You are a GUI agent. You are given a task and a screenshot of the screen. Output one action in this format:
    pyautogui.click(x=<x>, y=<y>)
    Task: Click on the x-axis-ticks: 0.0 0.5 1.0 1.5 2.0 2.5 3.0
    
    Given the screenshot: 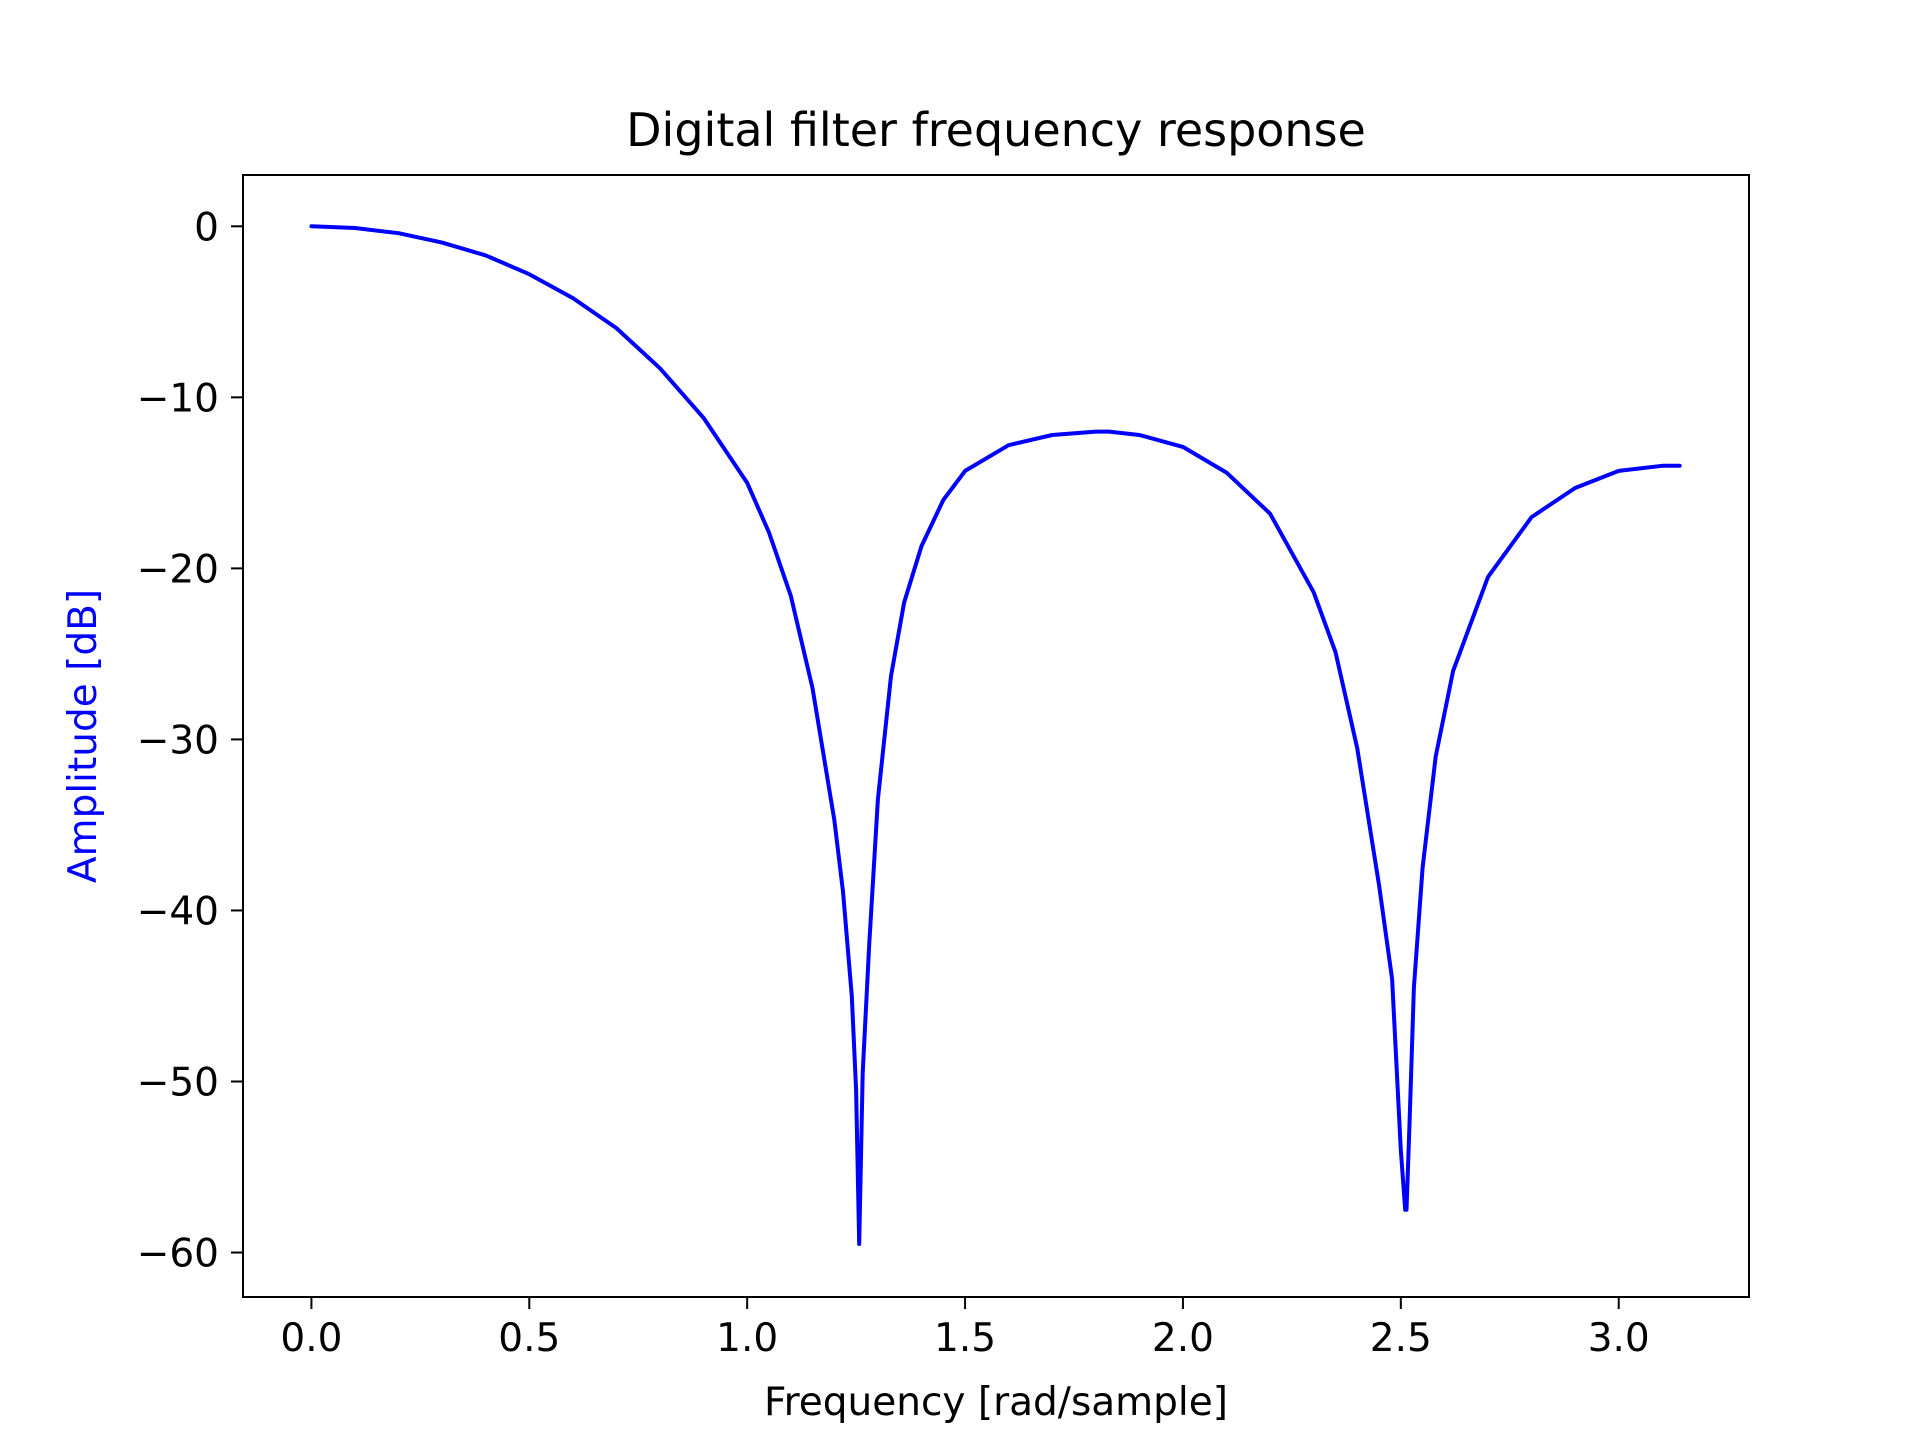 What is the action you would take?
    pyautogui.click(x=965, y=1329)
    